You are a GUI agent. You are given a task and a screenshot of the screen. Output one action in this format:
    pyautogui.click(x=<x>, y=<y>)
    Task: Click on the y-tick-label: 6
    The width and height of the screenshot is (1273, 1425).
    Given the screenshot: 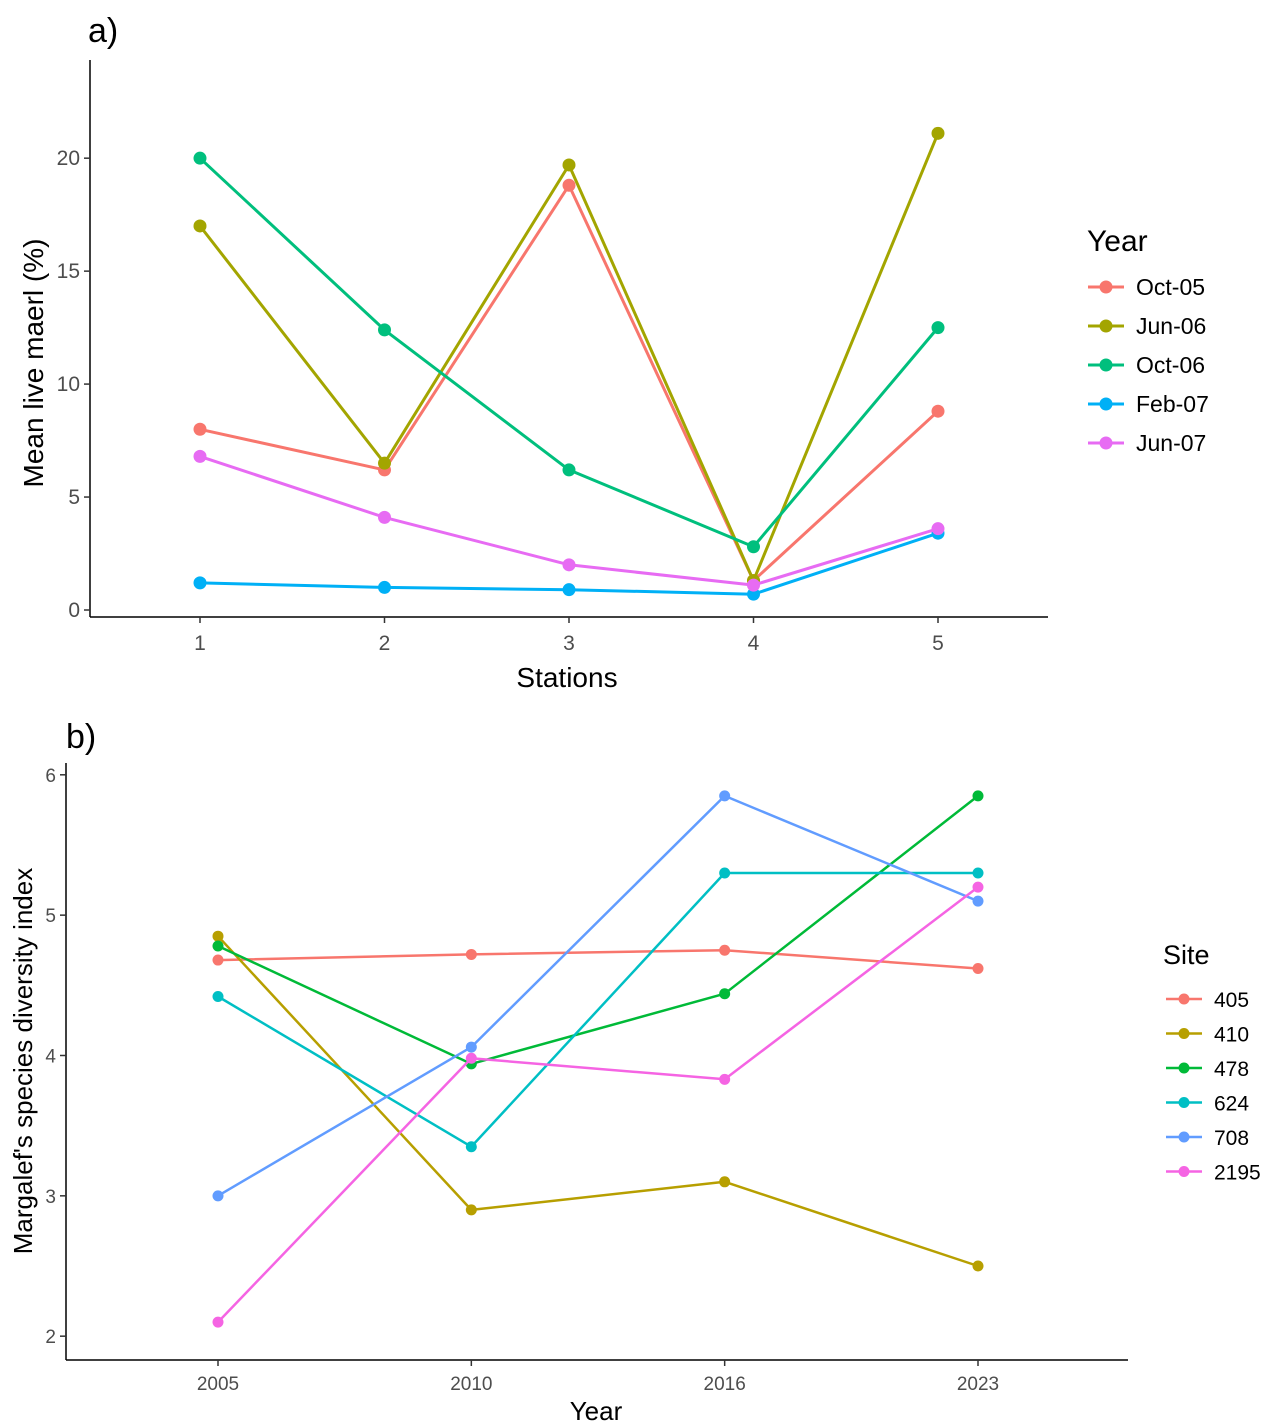 What is the action you would take?
    pyautogui.click(x=50, y=776)
    